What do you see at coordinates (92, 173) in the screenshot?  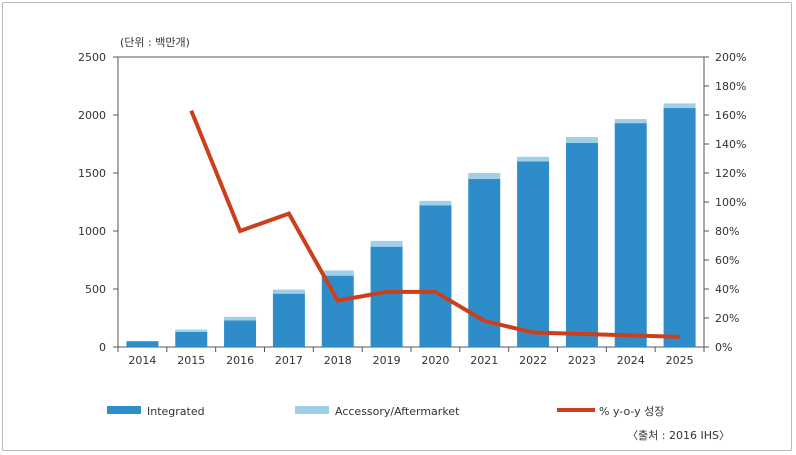 I see `left-tick-label: 1500` at bounding box center [92, 173].